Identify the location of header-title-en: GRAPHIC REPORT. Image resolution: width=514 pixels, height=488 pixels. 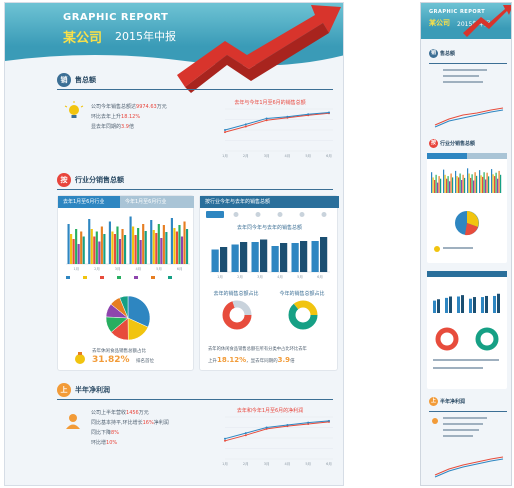
(116, 17).